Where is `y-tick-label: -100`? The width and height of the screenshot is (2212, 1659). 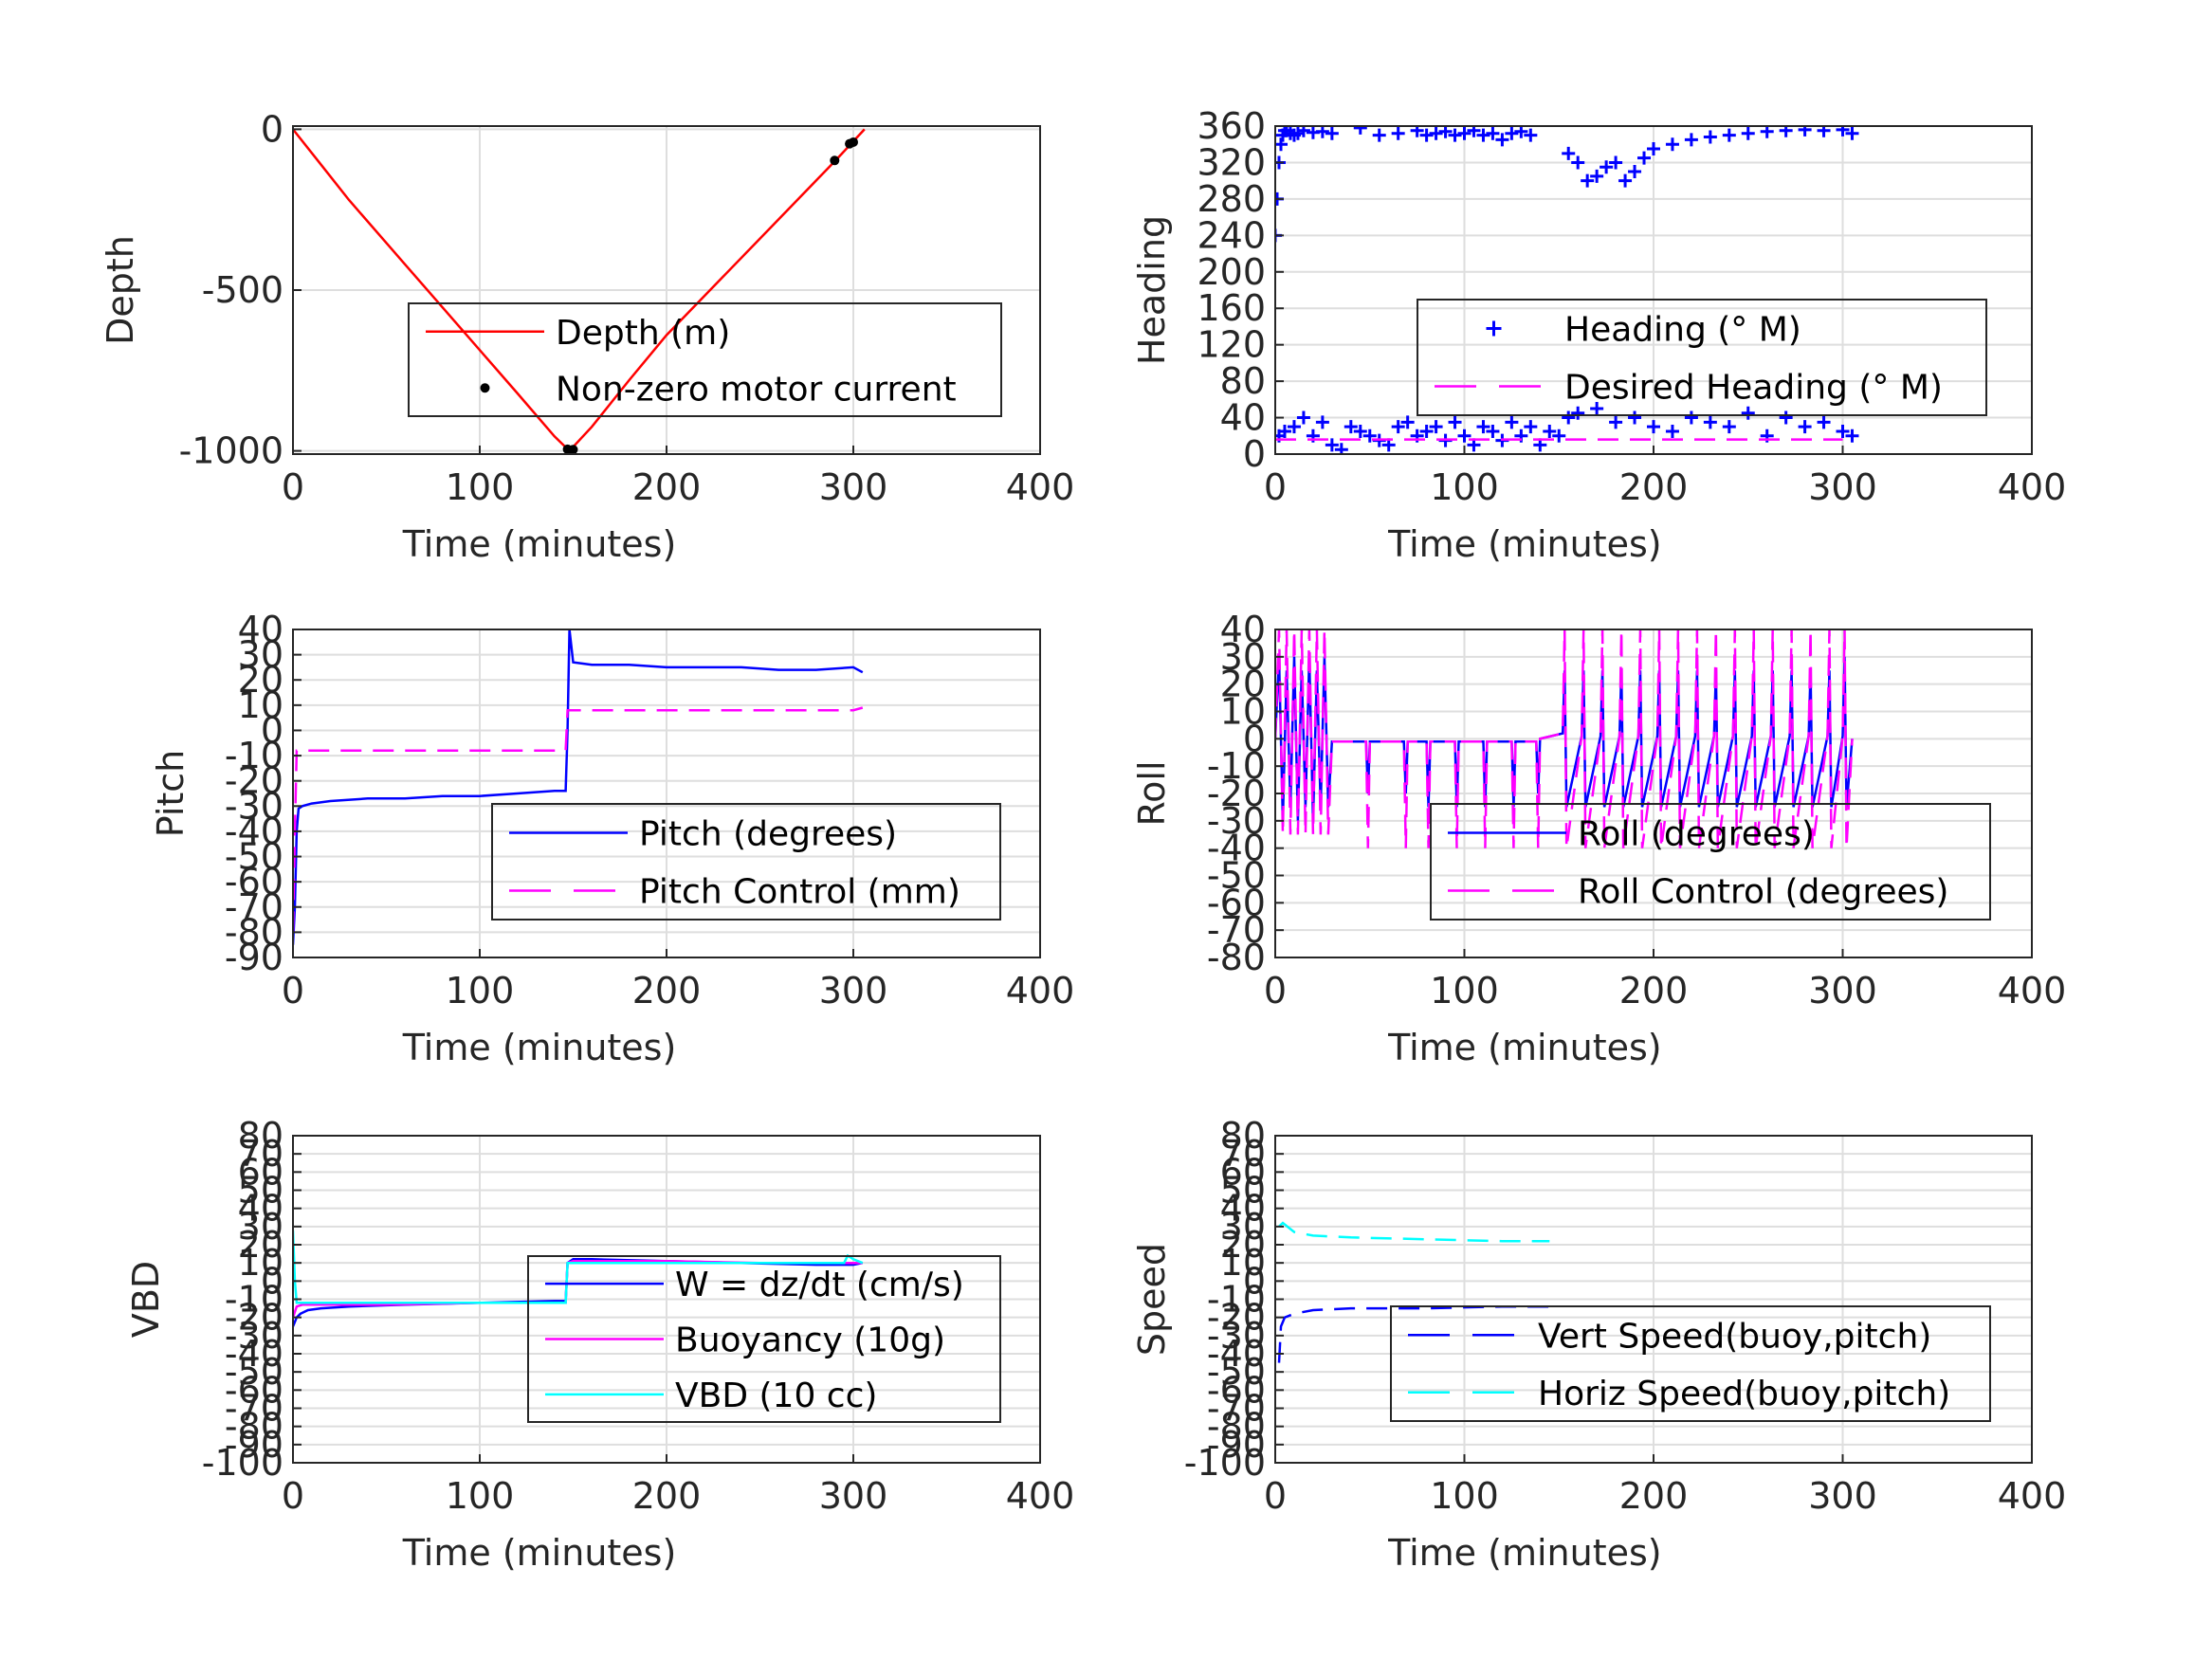
y-tick-label: -100 is located at coordinates (242, 1463).